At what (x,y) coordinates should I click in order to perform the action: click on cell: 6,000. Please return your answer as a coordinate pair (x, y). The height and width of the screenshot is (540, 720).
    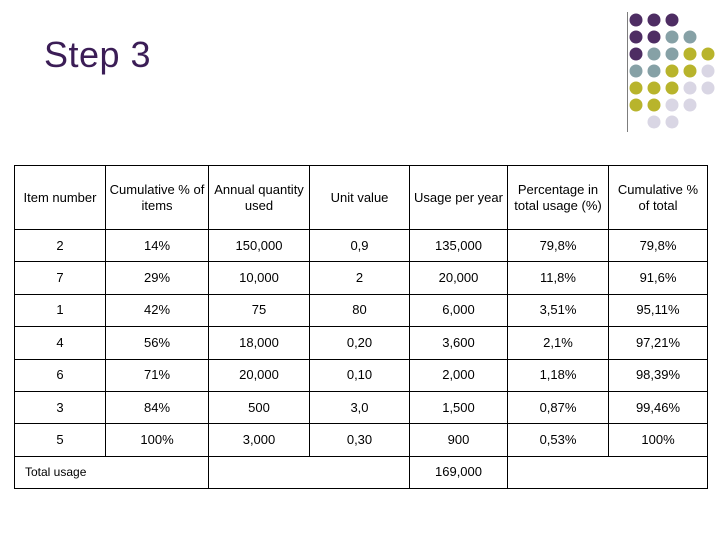
    Looking at the image, I should click on (458, 310).